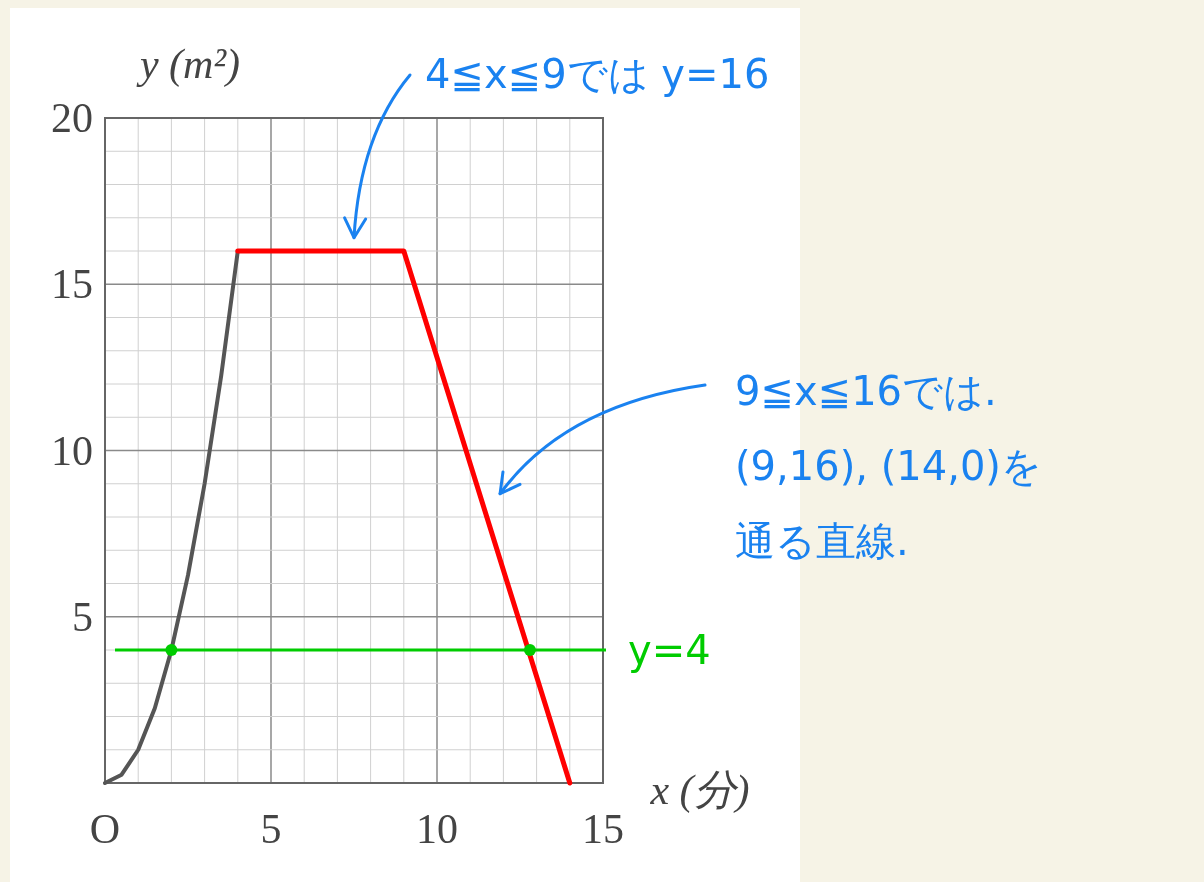 This screenshot has width=1204, height=882. What do you see at coordinates (437, 829) in the screenshot?
I see `x-tick-label: 10` at bounding box center [437, 829].